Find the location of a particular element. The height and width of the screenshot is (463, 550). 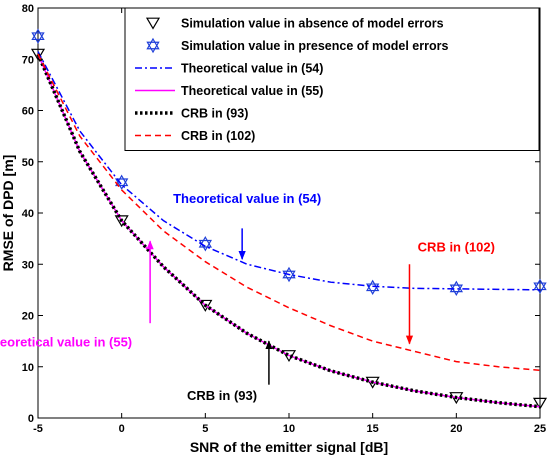

legend-entry-3: Theoretical value in (55) is located at coordinates (229, 91).